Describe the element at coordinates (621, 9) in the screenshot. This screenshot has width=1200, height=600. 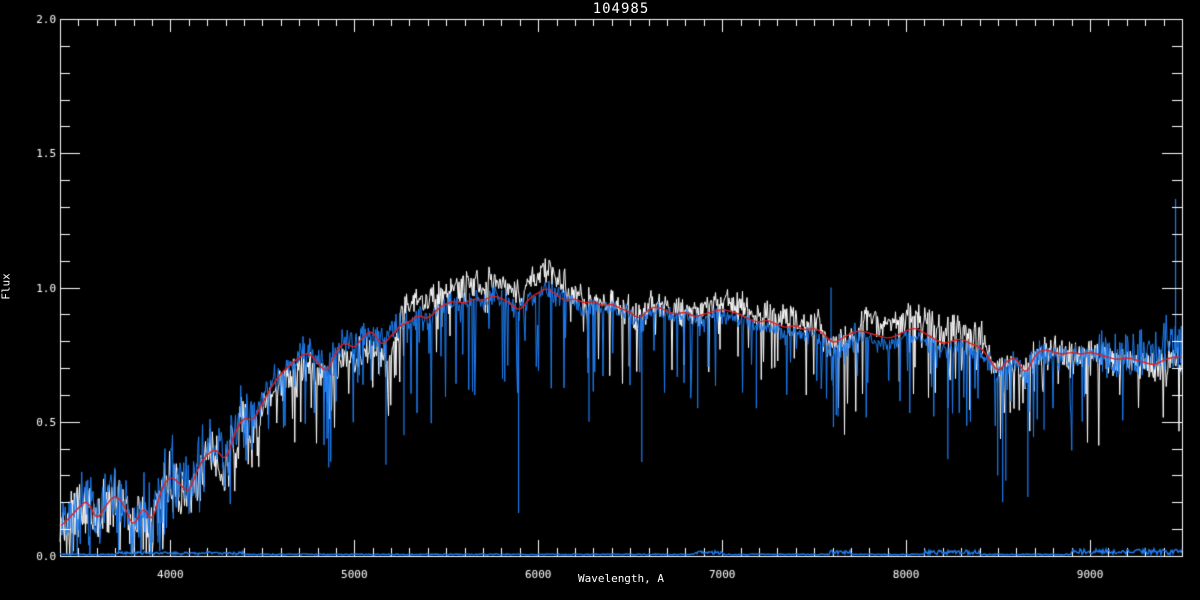
I see `plot-title: 104985` at that location.